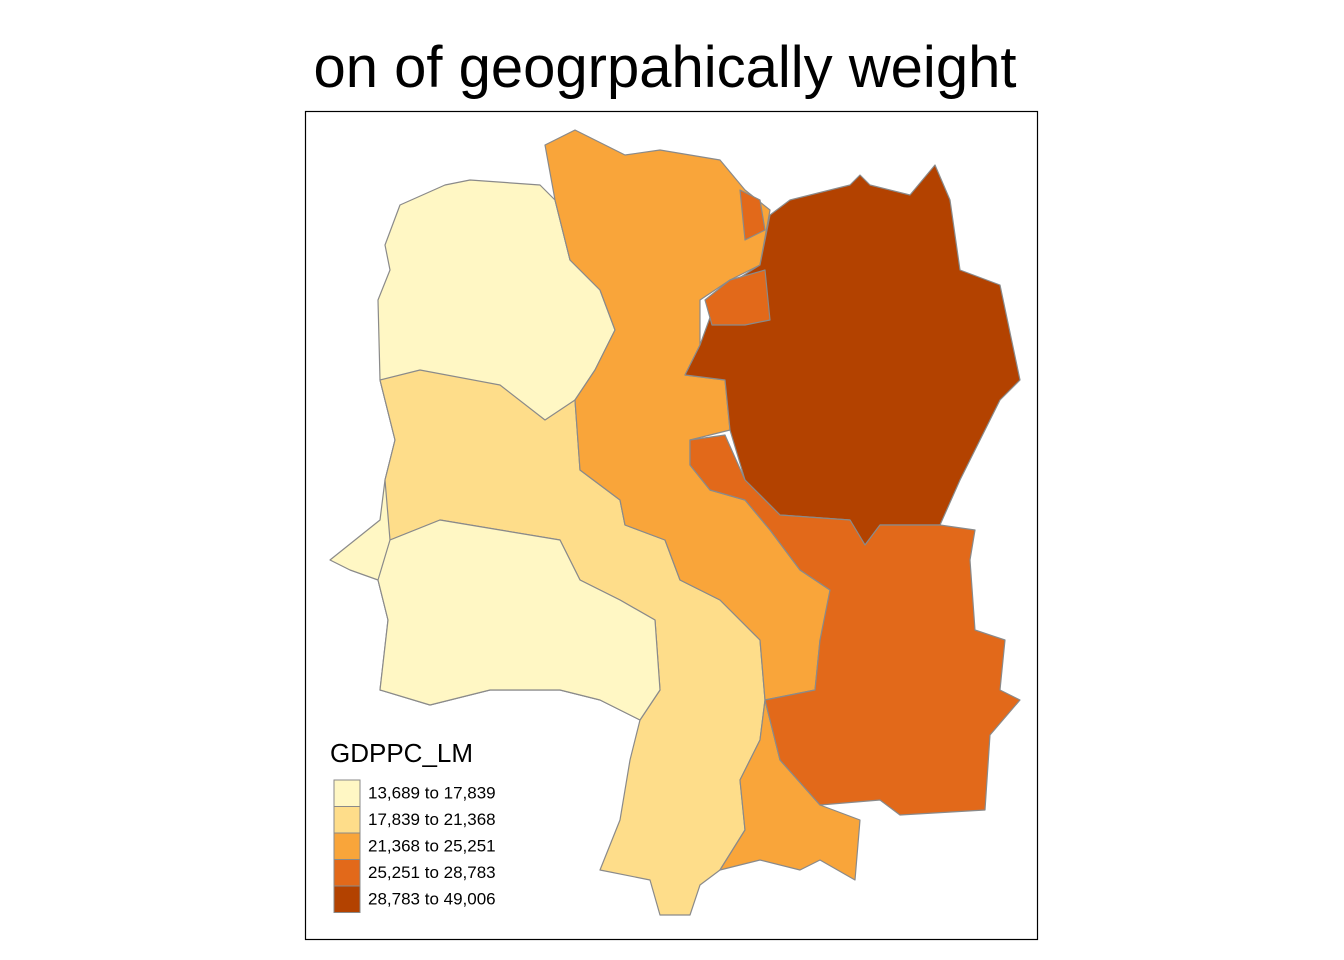  Describe the element at coordinates (401, 753) in the screenshot. I see `legend-title: GDPPC_LM` at that location.